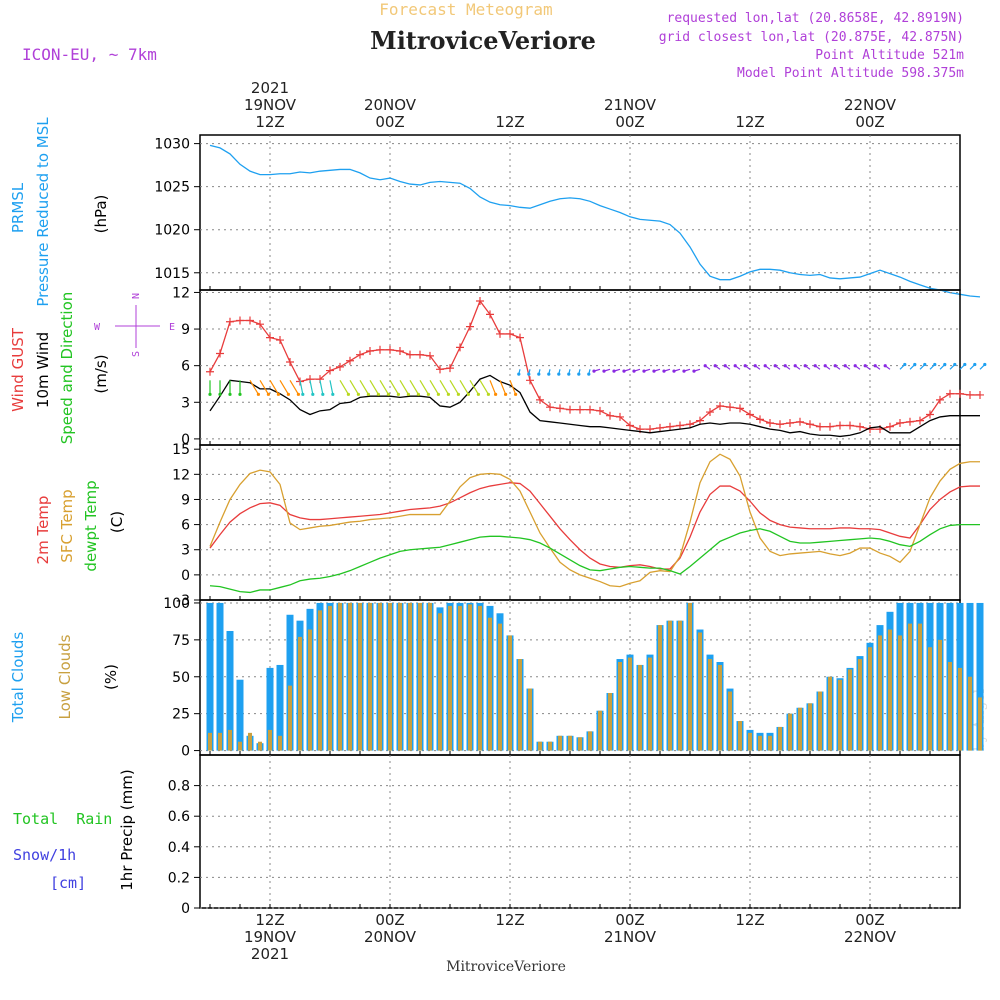  I want to click on bottom-time-label: 22NOV, so click(870, 937).